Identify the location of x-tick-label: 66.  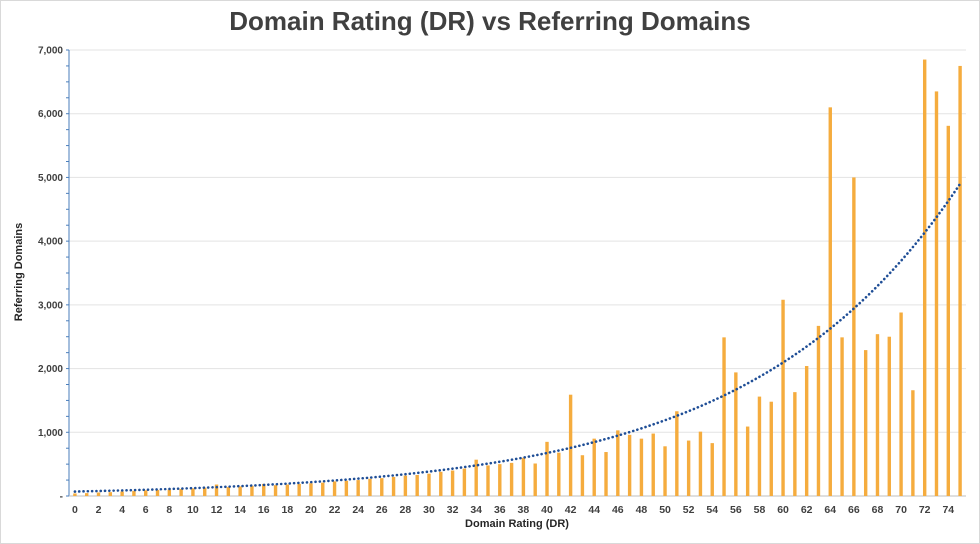
(854, 510).